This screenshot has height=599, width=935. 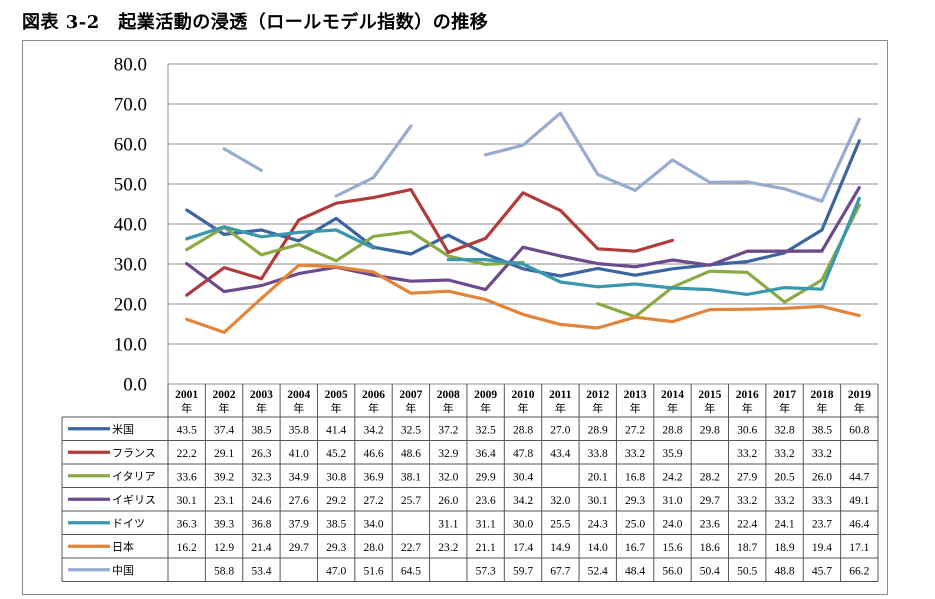 What do you see at coordinates (785, 571) in the screenshot?
I see `data-label: 48.8` at bounding box center [785, 571].